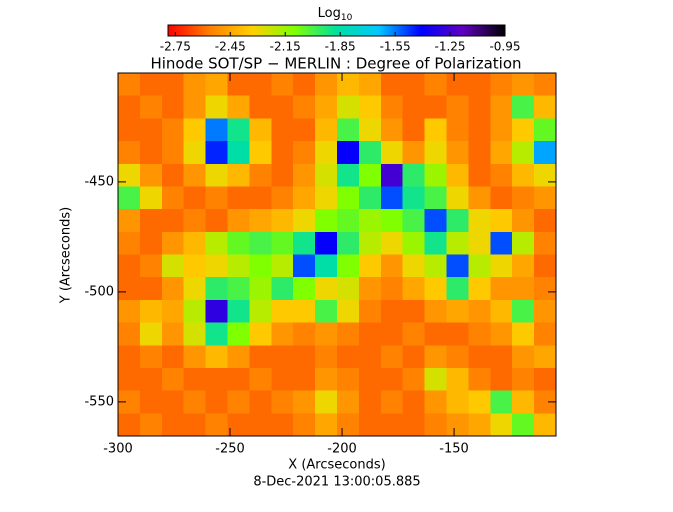  Describe the element at coordinates (450, 47) in the screenshot. I see `colorbar-tick-label: -1.25` at that location.